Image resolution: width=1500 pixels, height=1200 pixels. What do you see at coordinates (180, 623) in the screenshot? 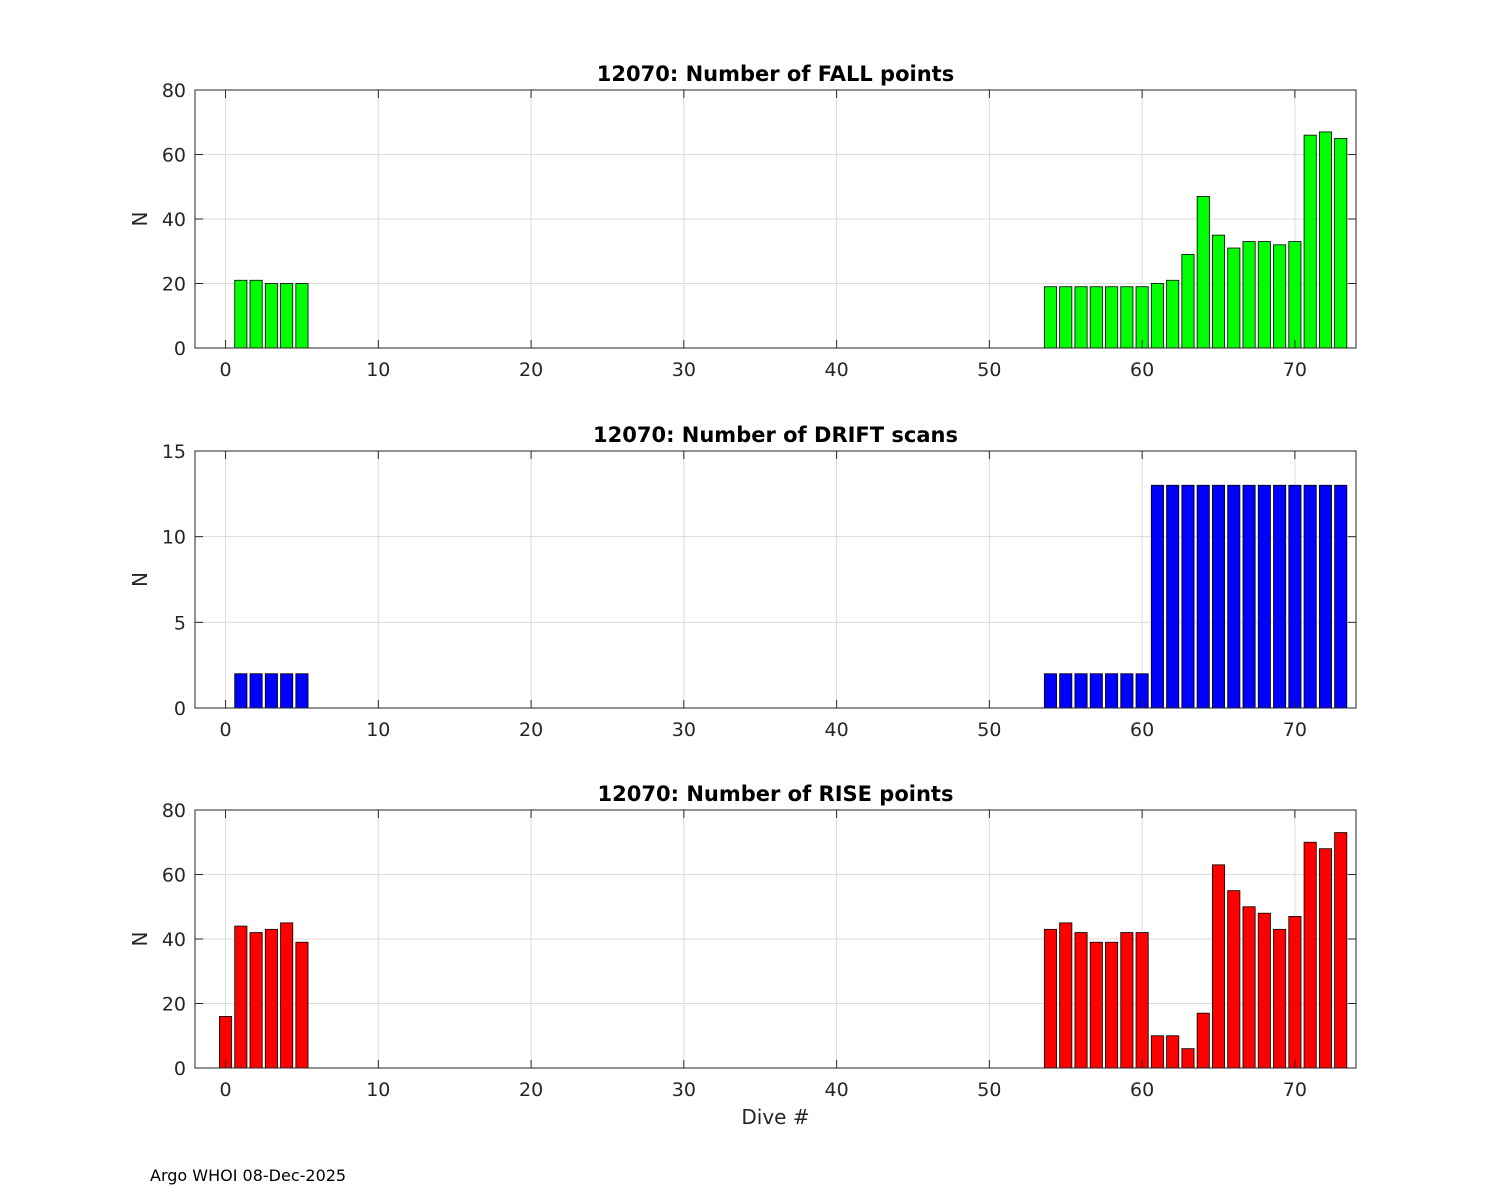
I see `y-tick-label-drift: 5` at bounding box center [180, 623].